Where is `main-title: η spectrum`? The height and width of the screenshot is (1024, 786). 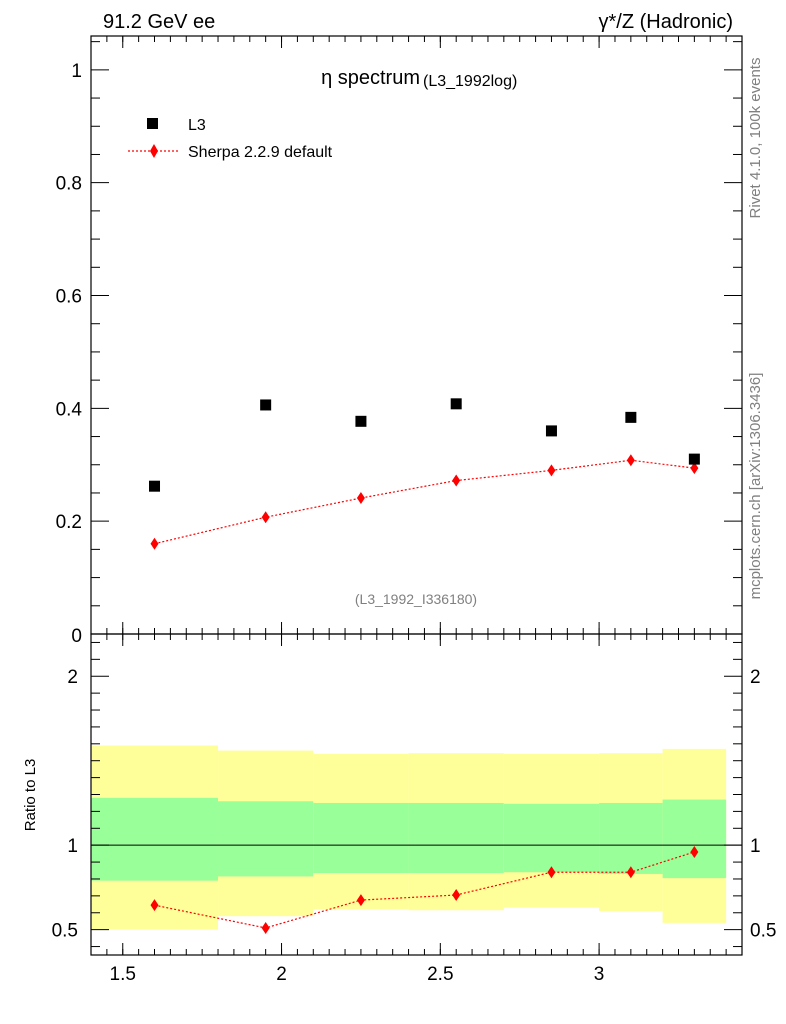 main-title: η spectrum is located at coordinates (370, 78).